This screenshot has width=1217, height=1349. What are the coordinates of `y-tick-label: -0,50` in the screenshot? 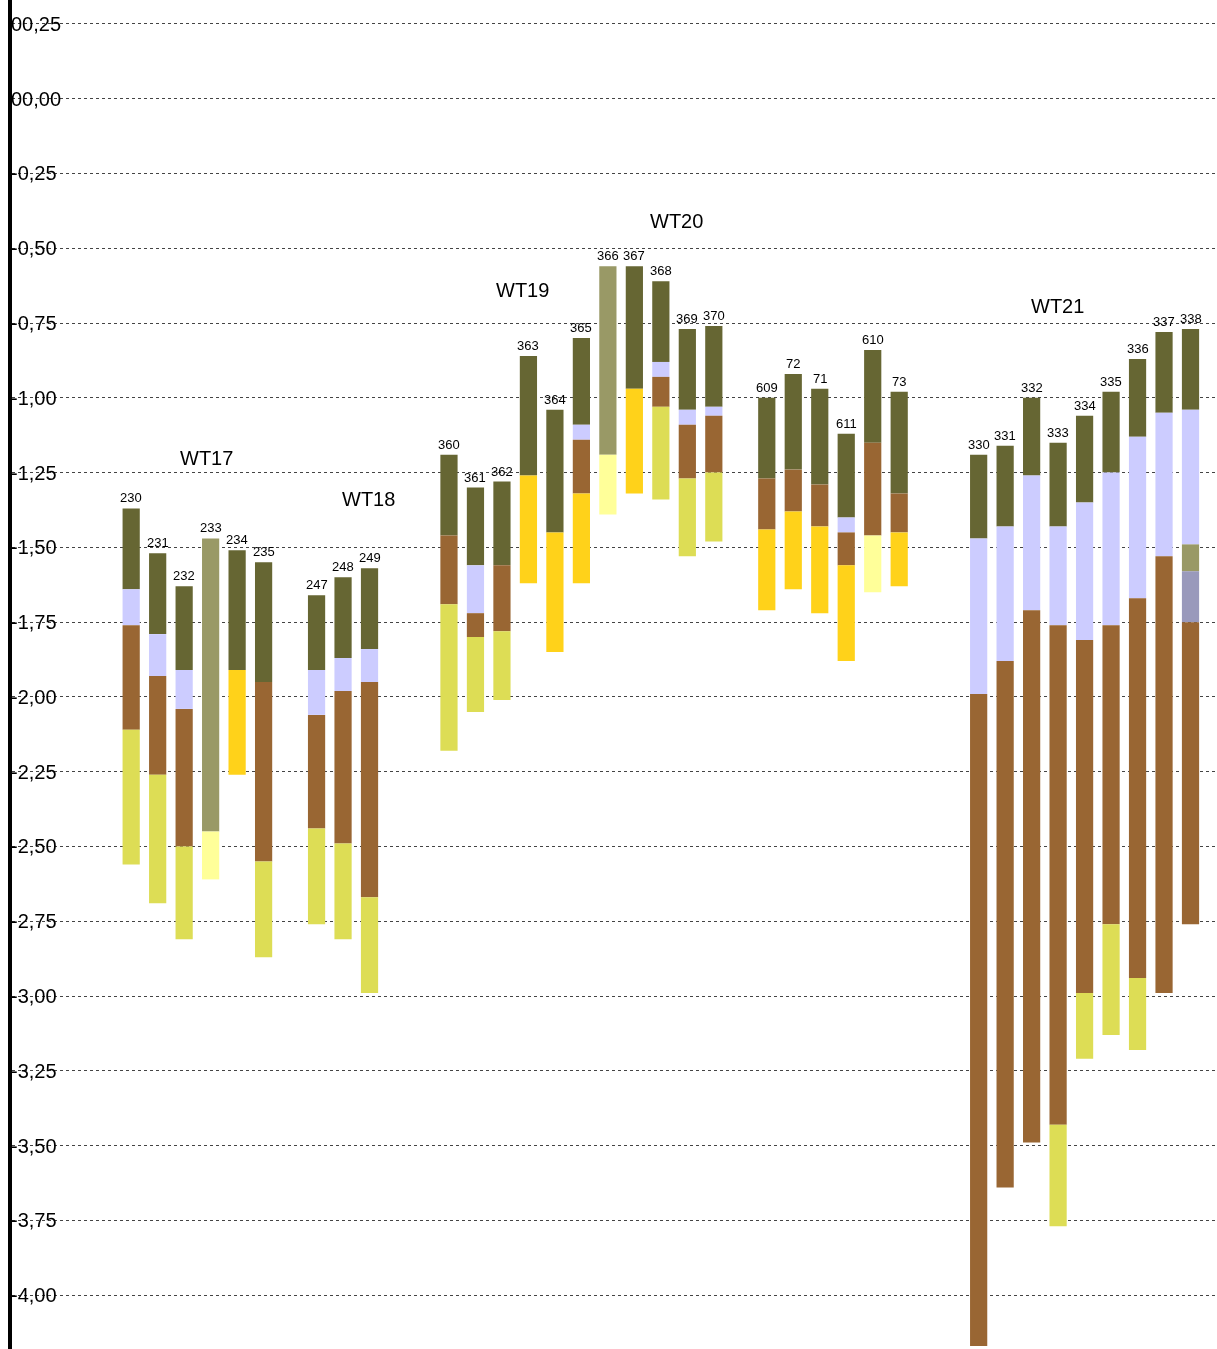 It's located at (34, 248).